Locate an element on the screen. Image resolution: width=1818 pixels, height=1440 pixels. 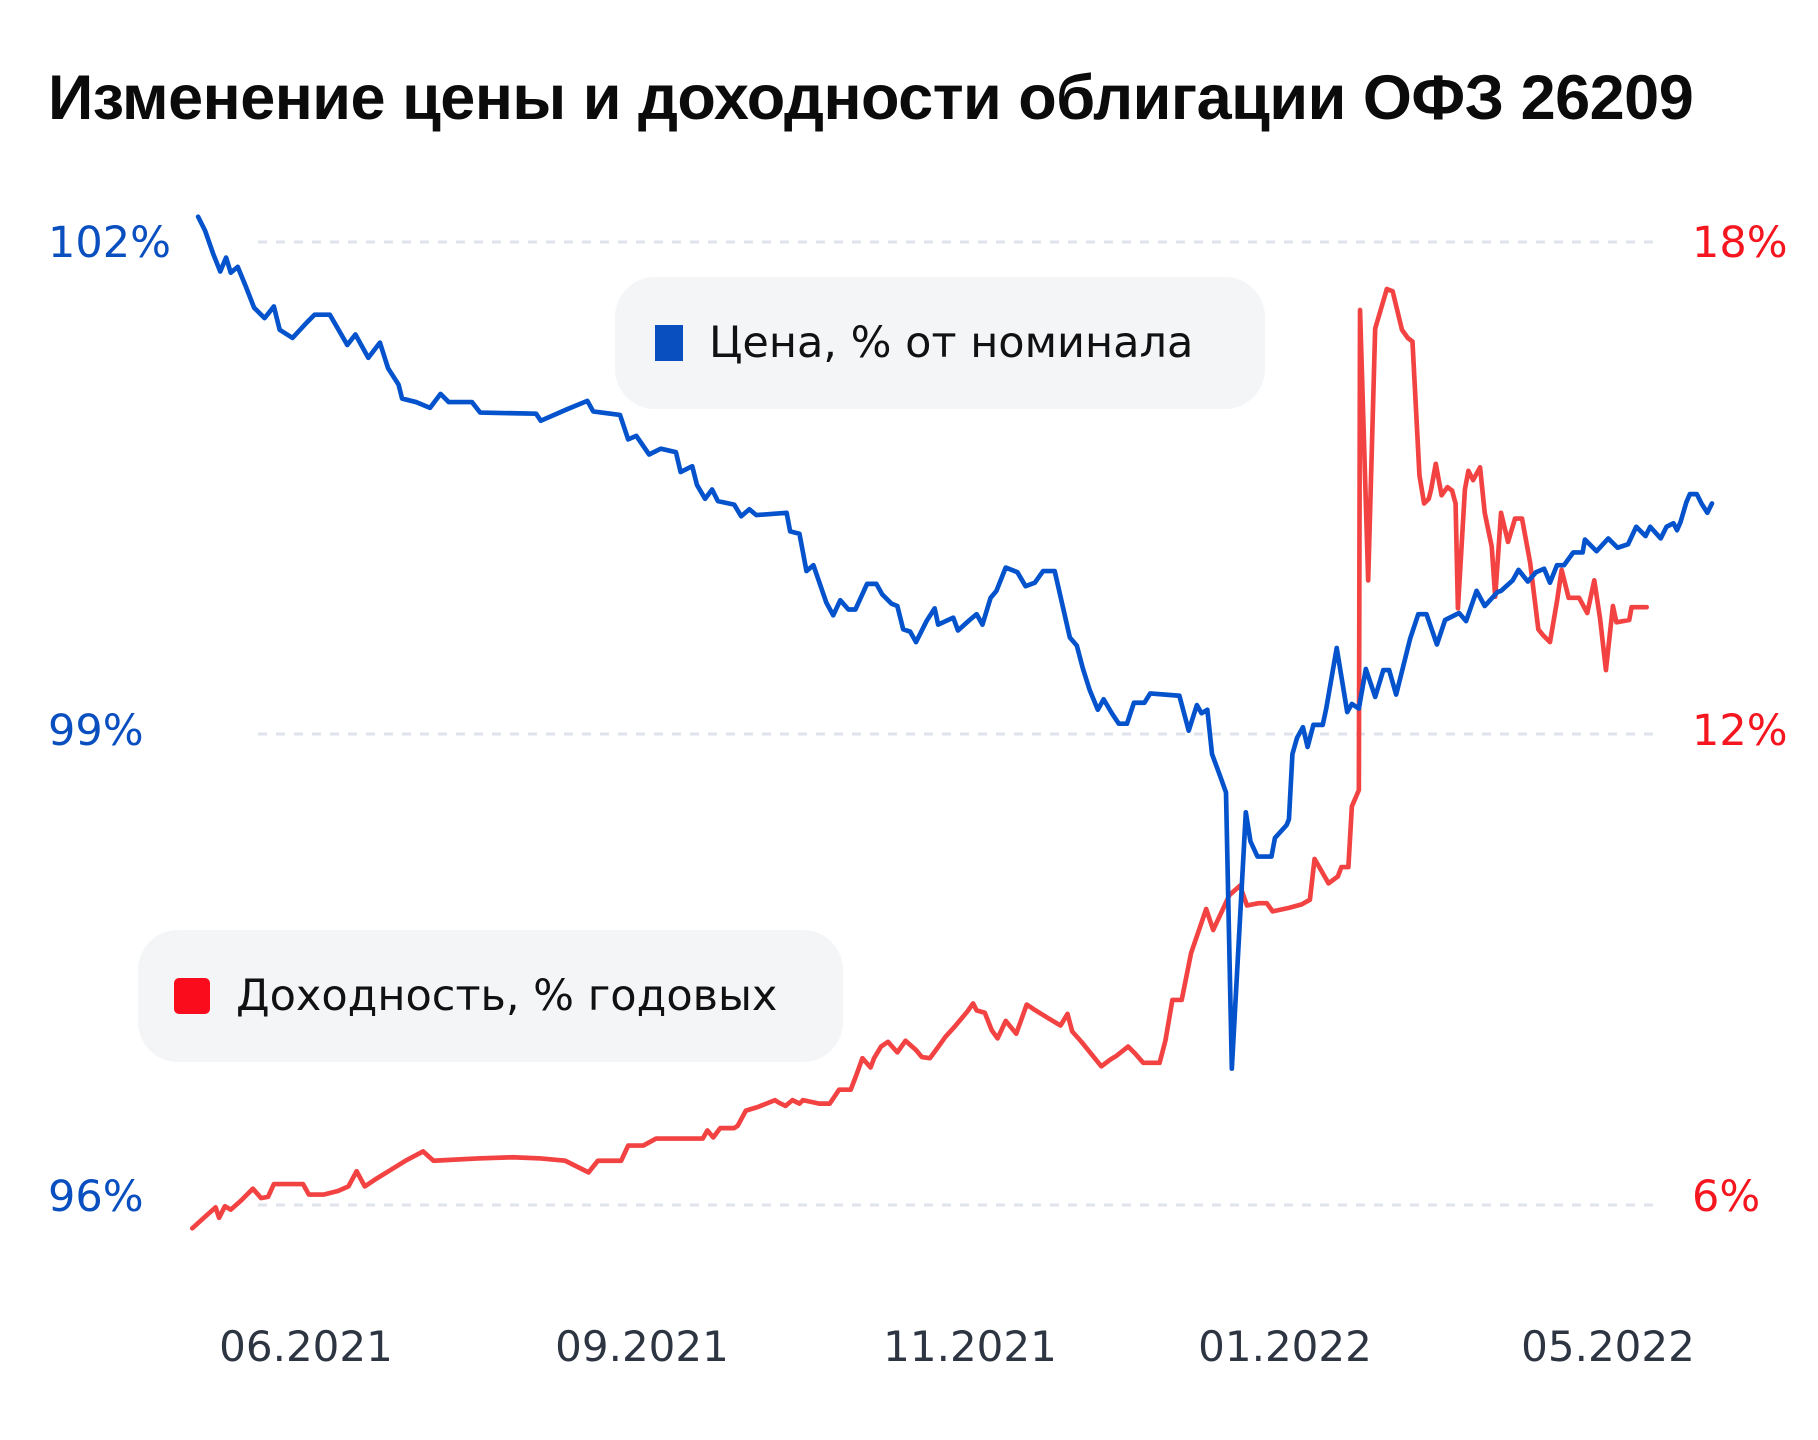
left-tick-102: 102% is located at coordinates (109, 243).